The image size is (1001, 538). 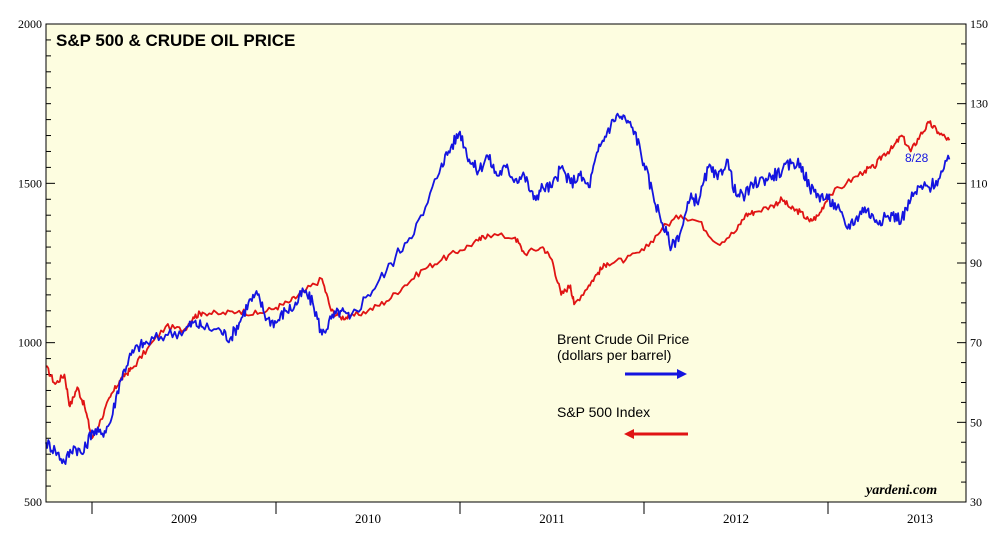 What do you see at coordinates (979, 104) in the screenshot?
I see `right-axis-tick-label: 130` at bounding box center [979, 104].